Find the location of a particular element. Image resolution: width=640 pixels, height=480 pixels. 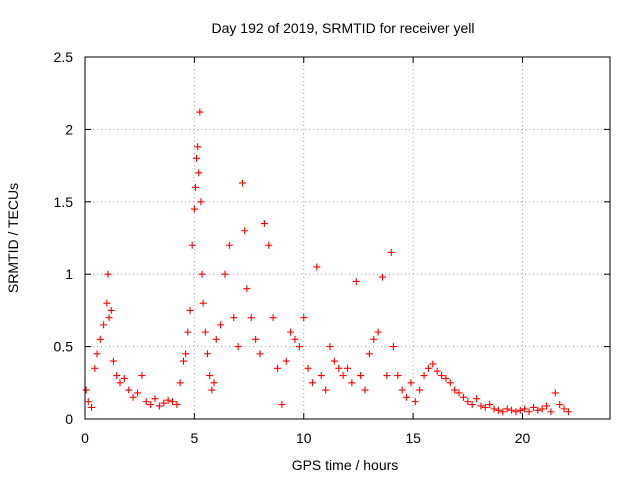

x-tick-label: 0 is located at coordinates (85, 438).